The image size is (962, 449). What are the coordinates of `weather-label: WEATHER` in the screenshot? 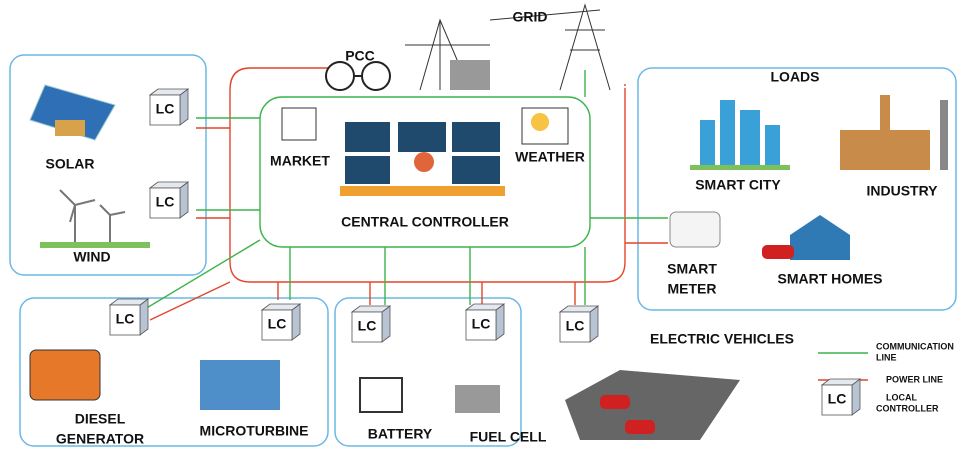 It's located at (550, 157).